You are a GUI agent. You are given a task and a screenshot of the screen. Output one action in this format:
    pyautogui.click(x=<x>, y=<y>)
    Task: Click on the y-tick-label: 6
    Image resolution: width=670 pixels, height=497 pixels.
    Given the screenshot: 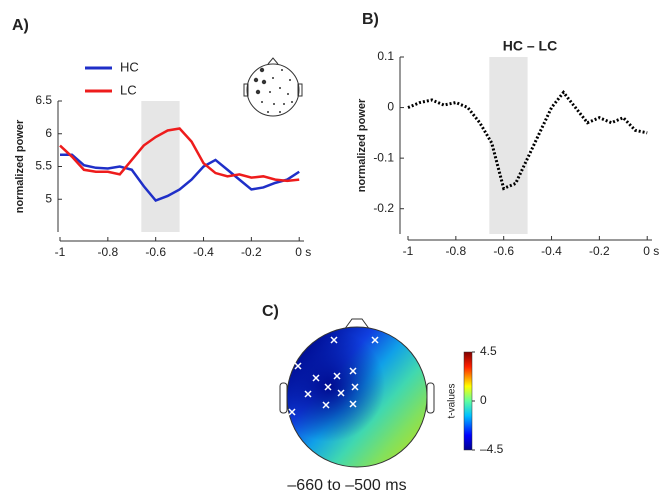 What is the action you would take?
    pyautogui.click(x=48, y=133)
    